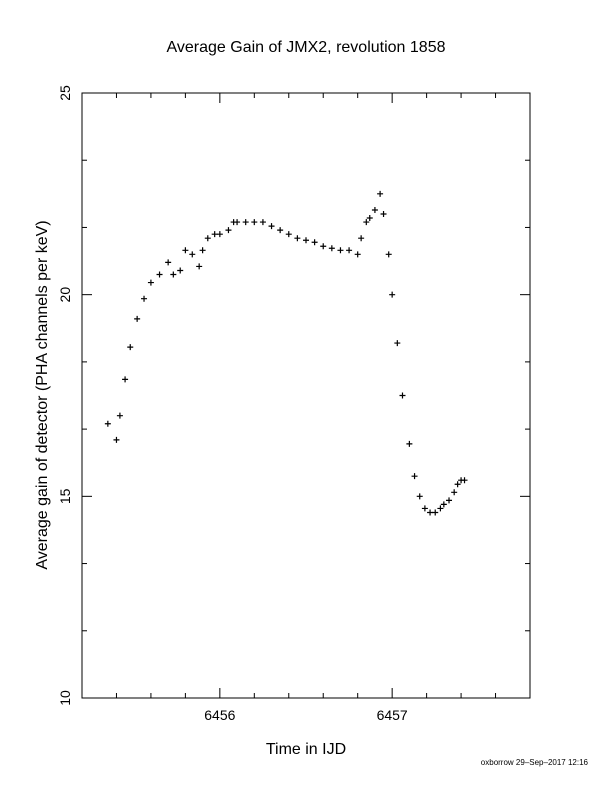 The height and width of the screenshot is (792, 612). Describe the element at coordinates (306, 47) in the screenshot. I see `chart-title: Average Gain of JMX2, revolution 1858` at that location.